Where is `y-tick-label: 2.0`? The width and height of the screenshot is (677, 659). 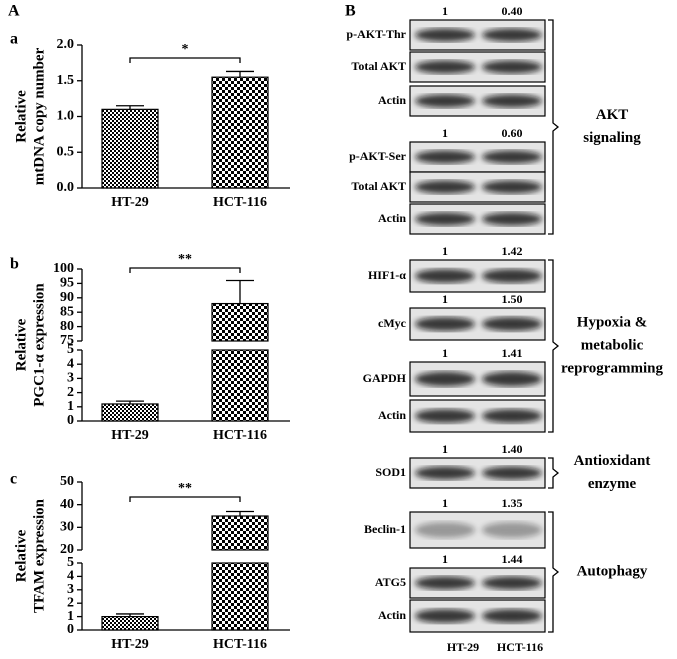 y-tick-label: 2.0 is located at coordinates (66, 44).